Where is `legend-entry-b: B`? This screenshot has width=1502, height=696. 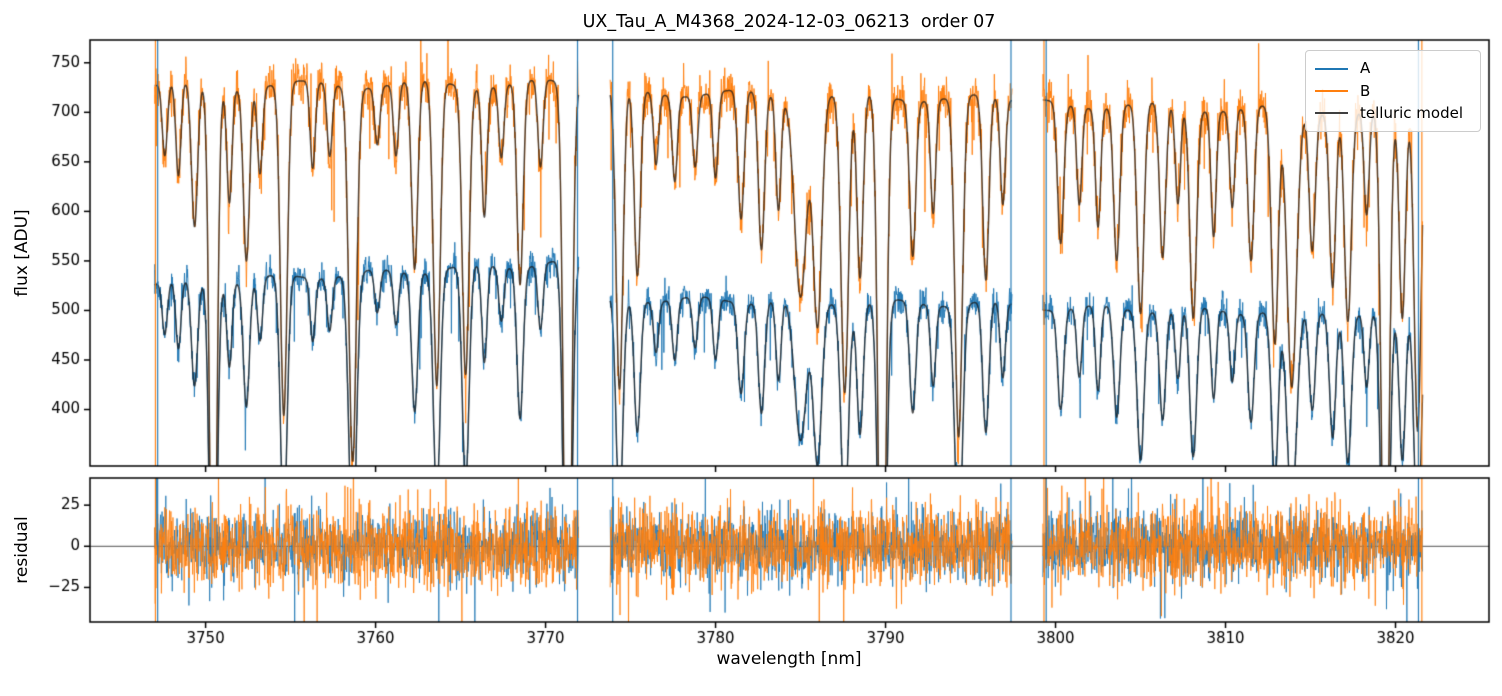
legend-entry-b: B is located at coordinates (1393, 90).